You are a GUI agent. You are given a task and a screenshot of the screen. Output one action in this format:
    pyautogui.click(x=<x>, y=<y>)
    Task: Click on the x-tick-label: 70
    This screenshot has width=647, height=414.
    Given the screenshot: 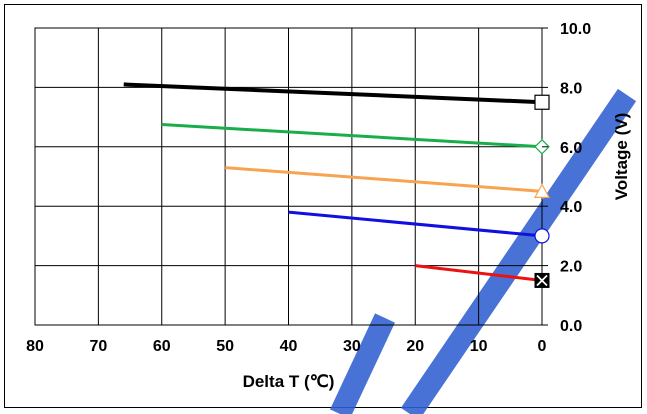 What is the action you would take?
    pyautogui.click(x=98, y=346)
    